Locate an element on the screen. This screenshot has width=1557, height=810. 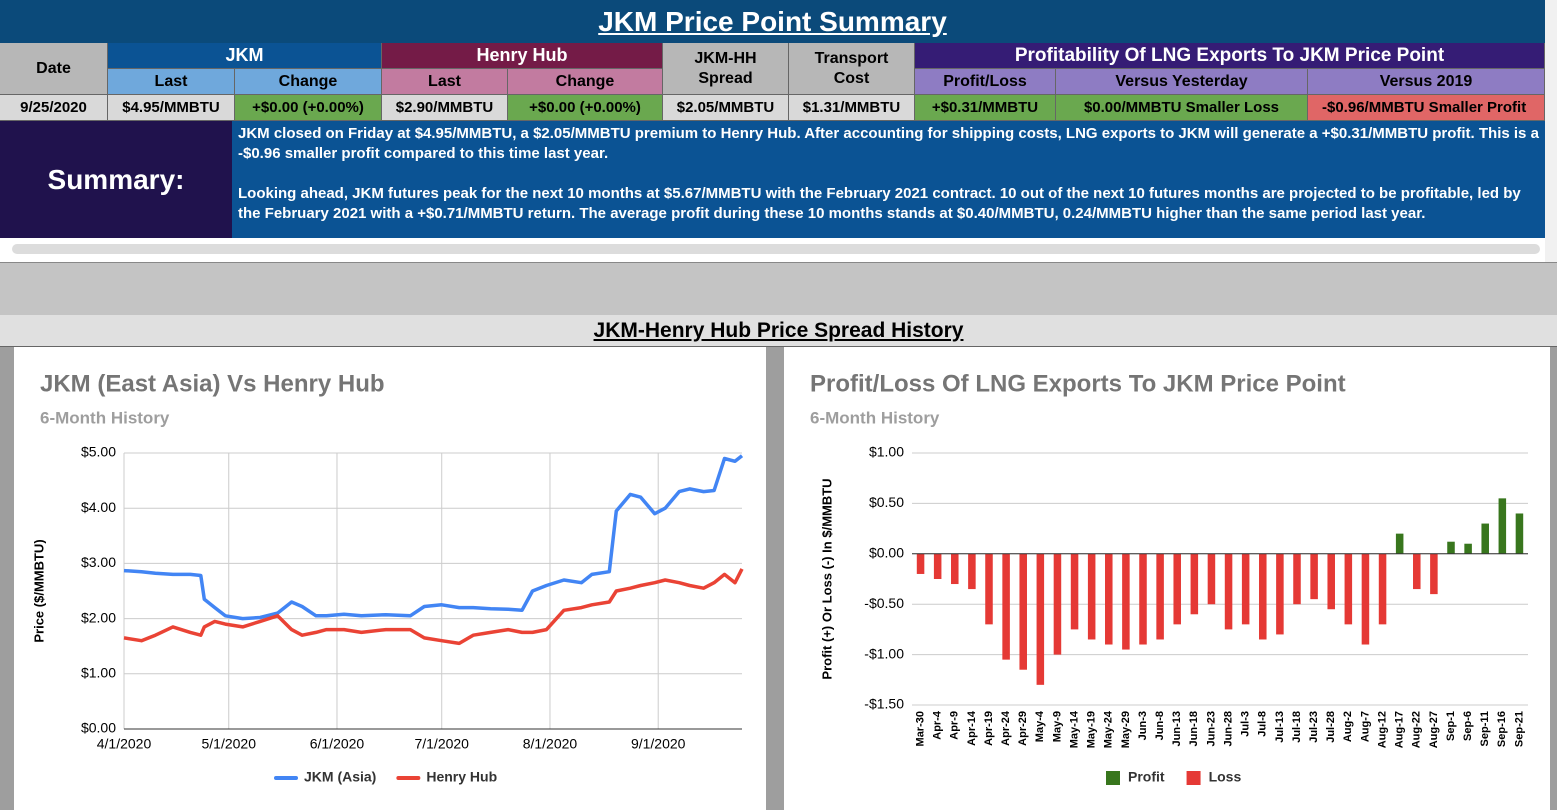
data-cell: $2.90/MMBTU is located at coordinates (445, 108).